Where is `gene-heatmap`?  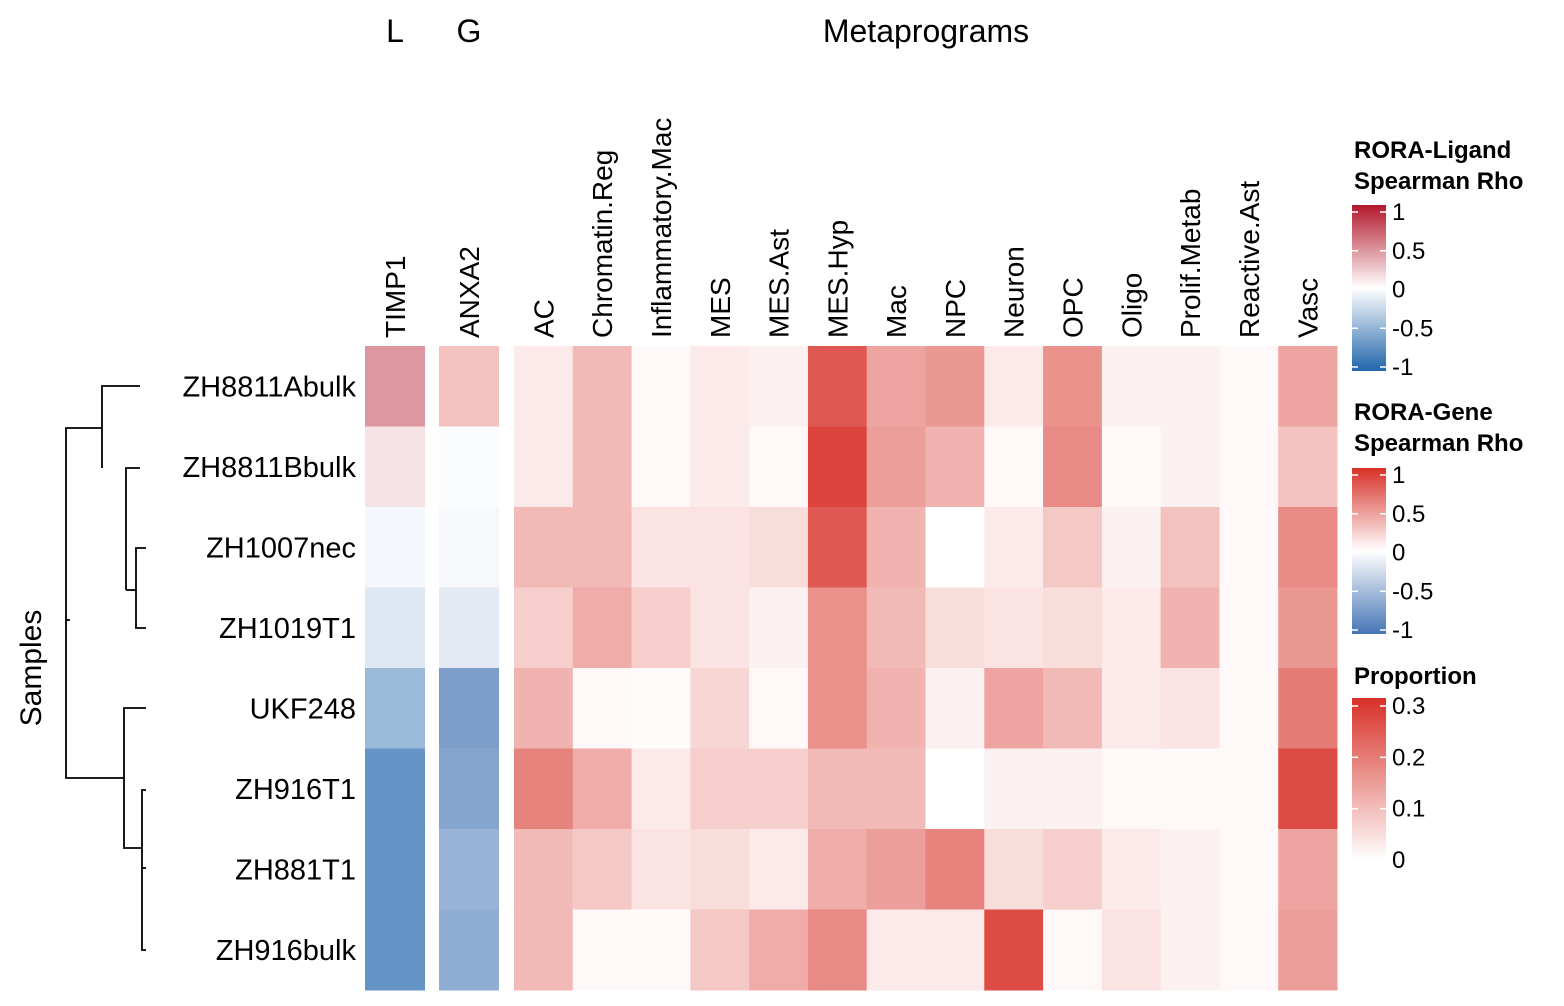
gene-heatmap is located at coordinates (469, 668).